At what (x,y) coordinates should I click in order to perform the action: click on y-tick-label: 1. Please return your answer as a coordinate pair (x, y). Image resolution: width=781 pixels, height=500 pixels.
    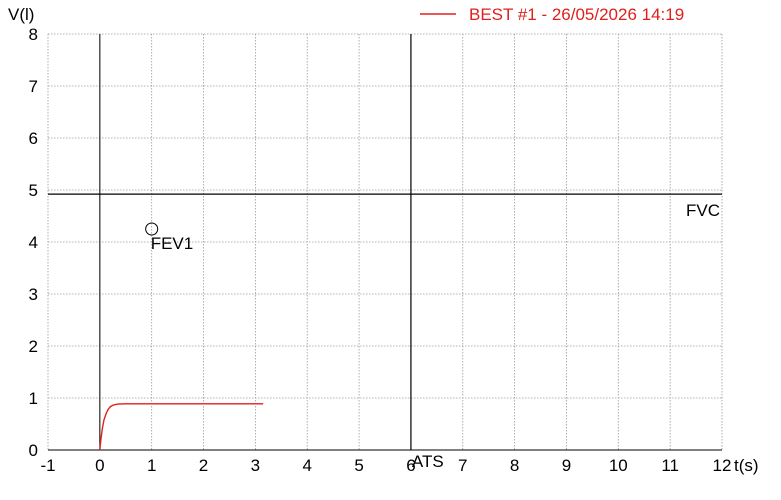
    Looking at the image, I should click on (33, 398).